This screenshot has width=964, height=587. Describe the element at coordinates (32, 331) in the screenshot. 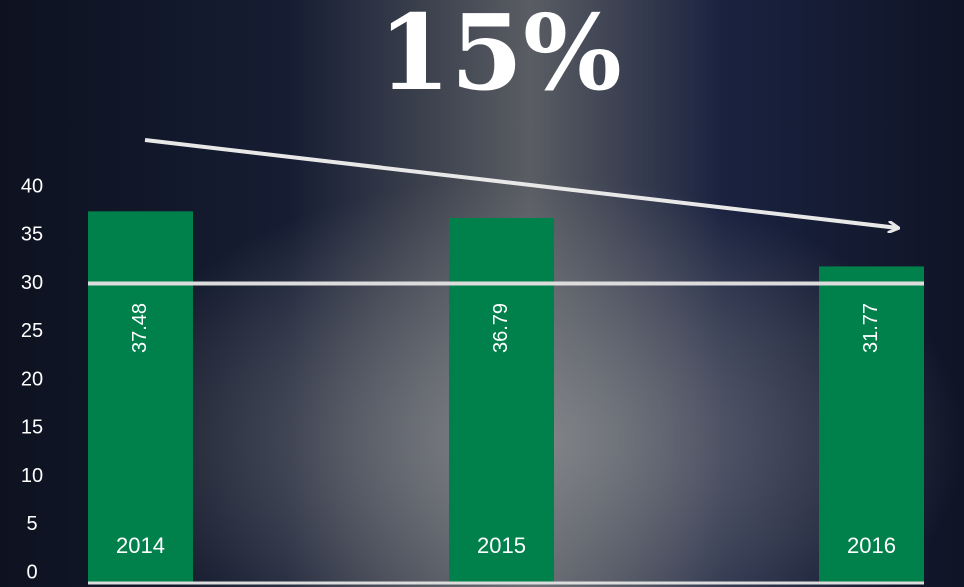

I see `y-tick-label: 25` at that location.